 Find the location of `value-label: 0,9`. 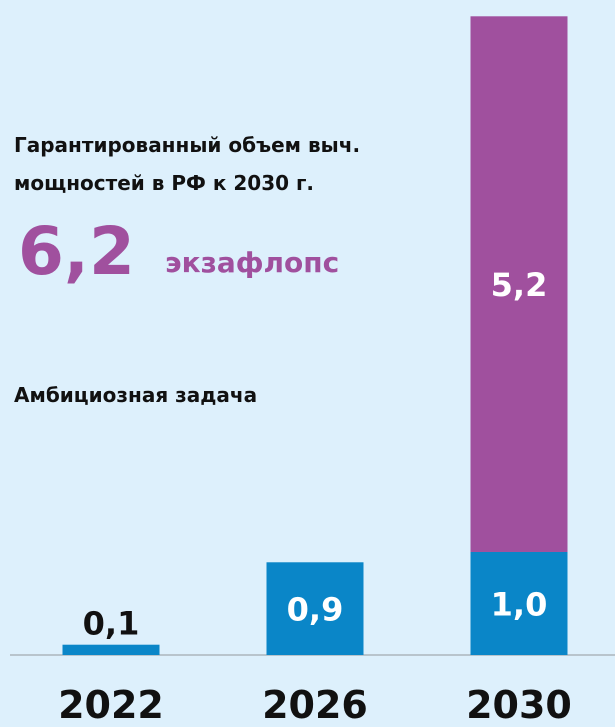

value-label: 0,9 is located at coordinates (315, 610).